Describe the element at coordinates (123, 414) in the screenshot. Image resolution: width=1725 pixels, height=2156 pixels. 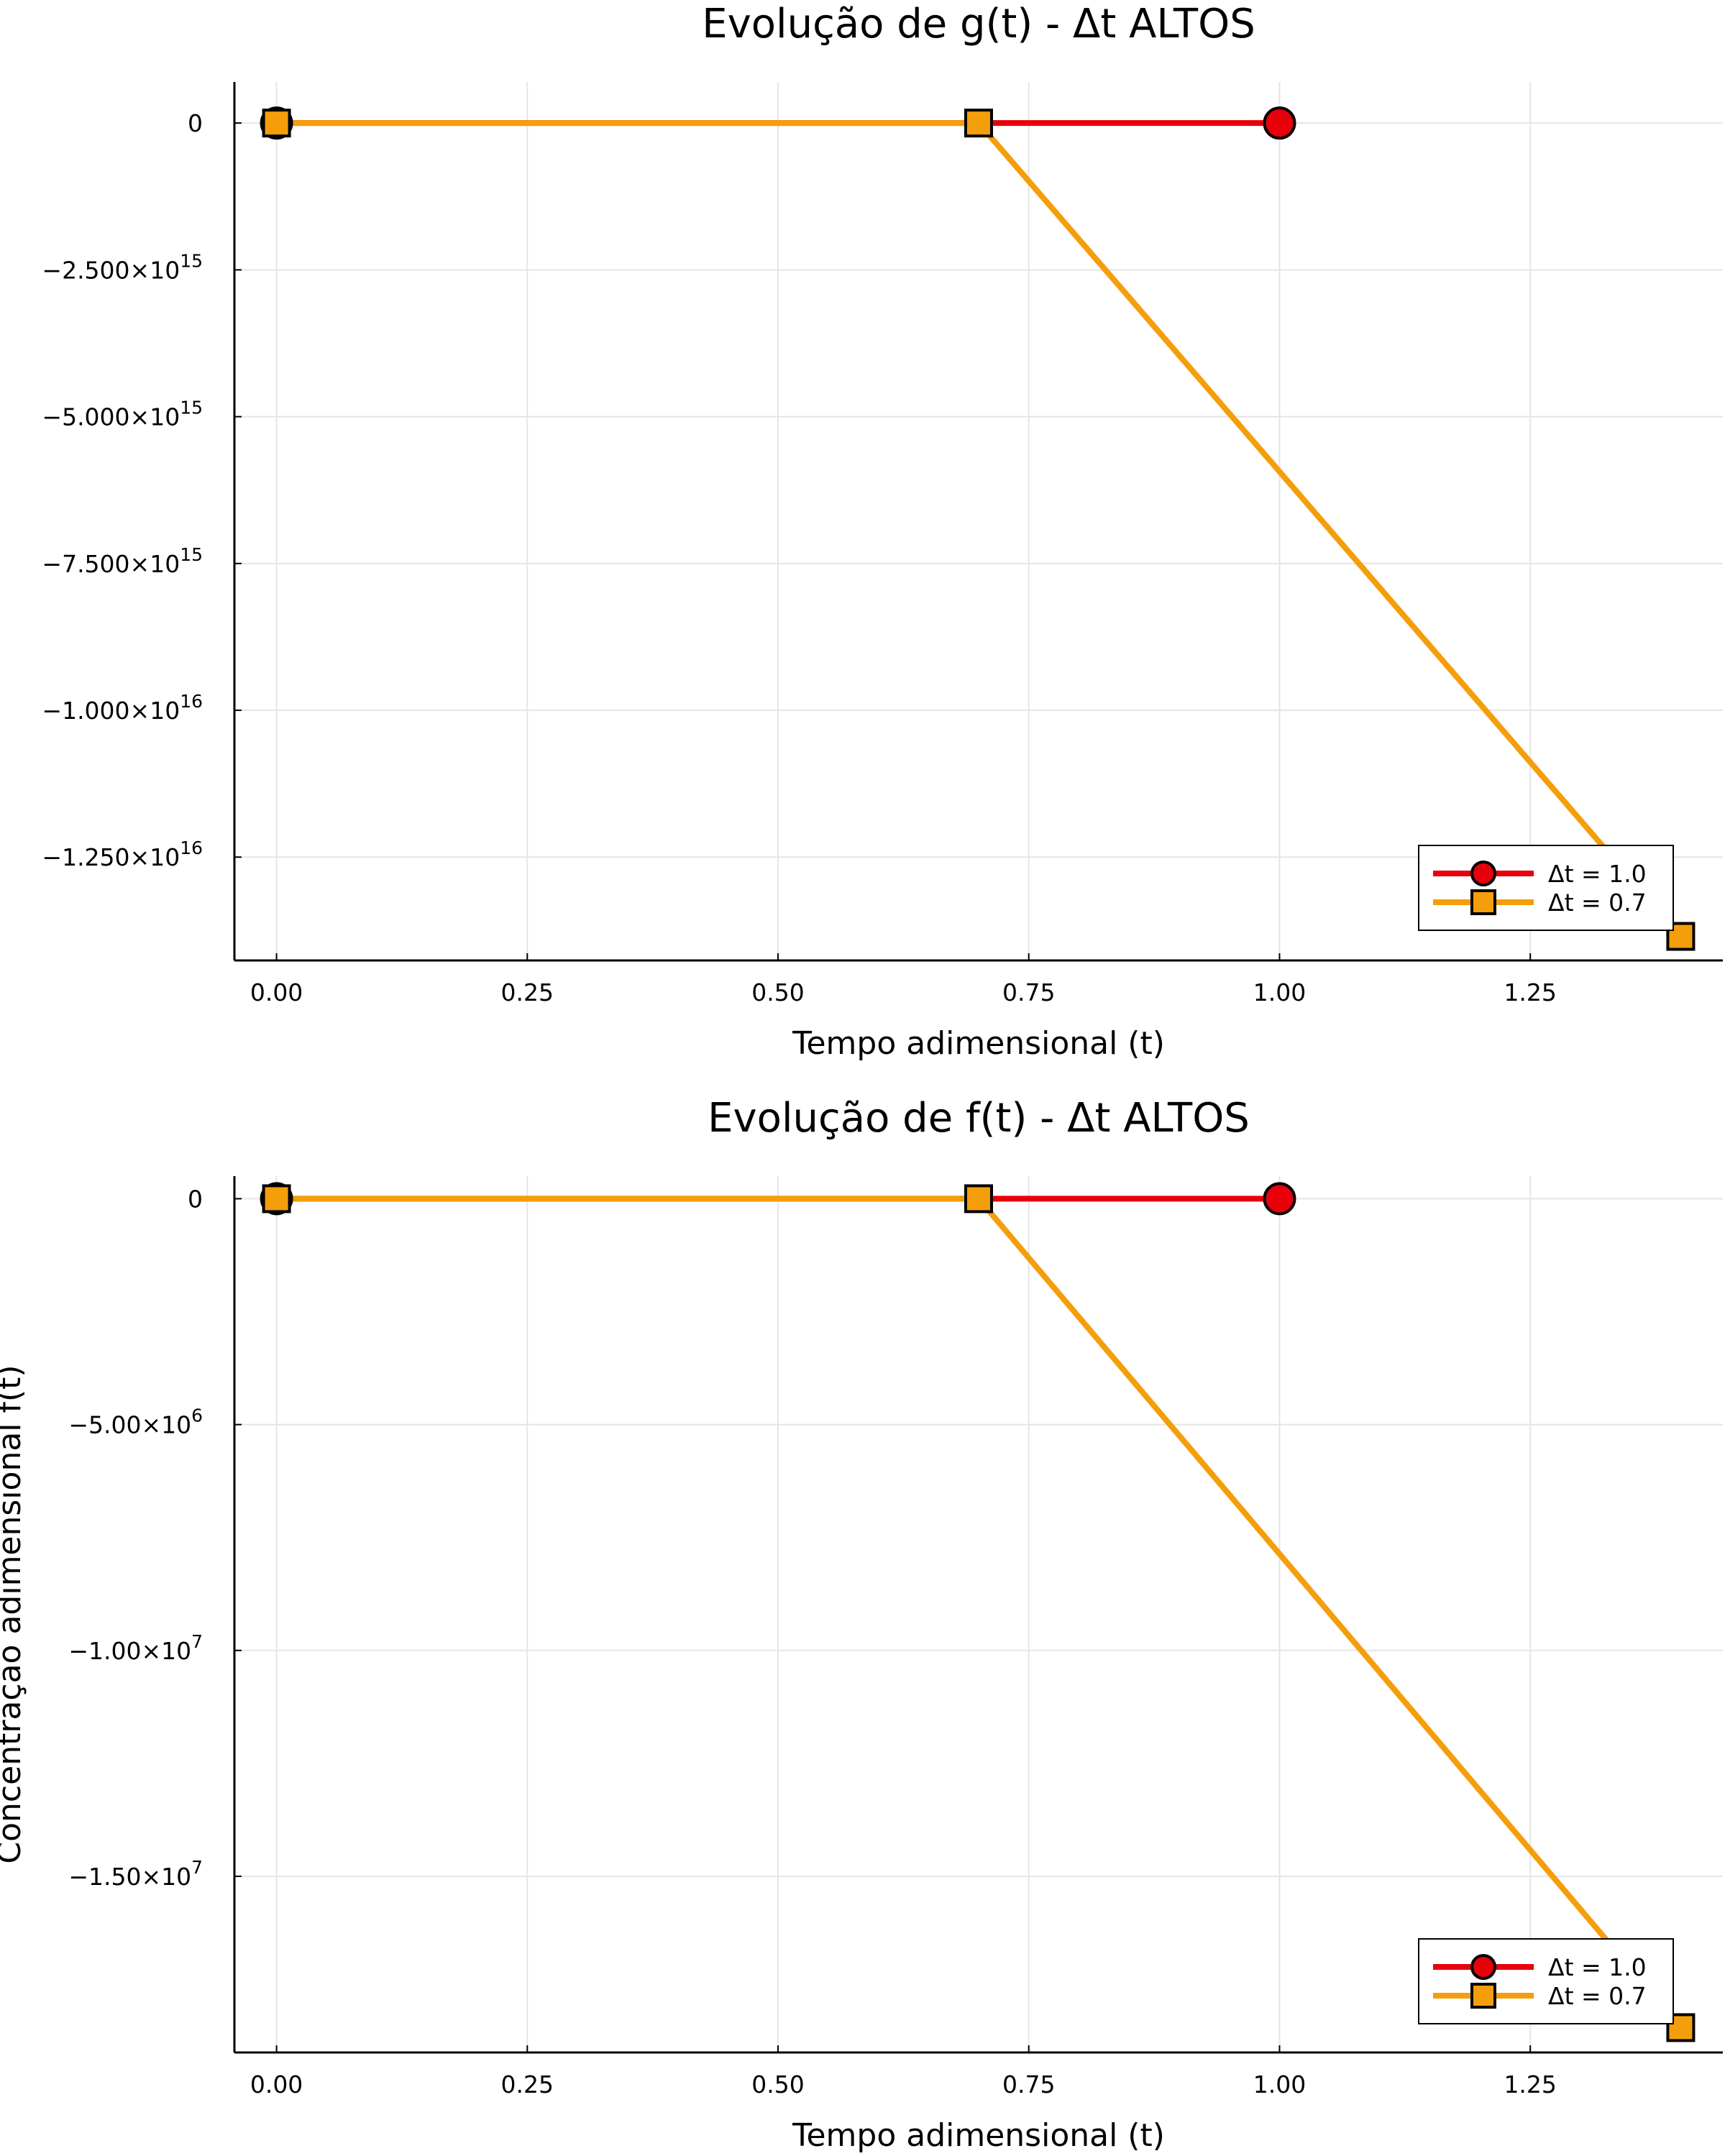
I see `y-tick-label: −5.000×10¹⁵` at that location.